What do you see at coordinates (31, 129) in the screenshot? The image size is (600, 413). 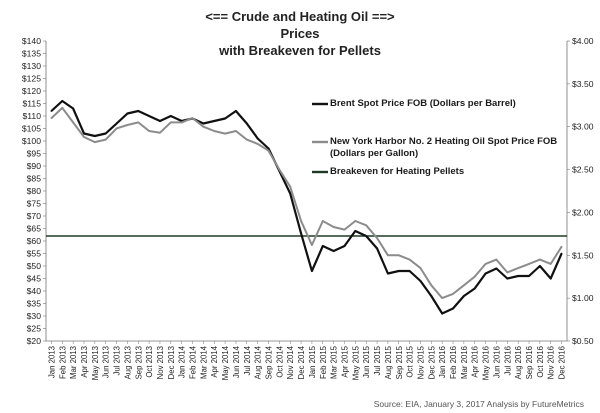 I see `y-left-tick-label: $105` at bounding box center [31, 129].